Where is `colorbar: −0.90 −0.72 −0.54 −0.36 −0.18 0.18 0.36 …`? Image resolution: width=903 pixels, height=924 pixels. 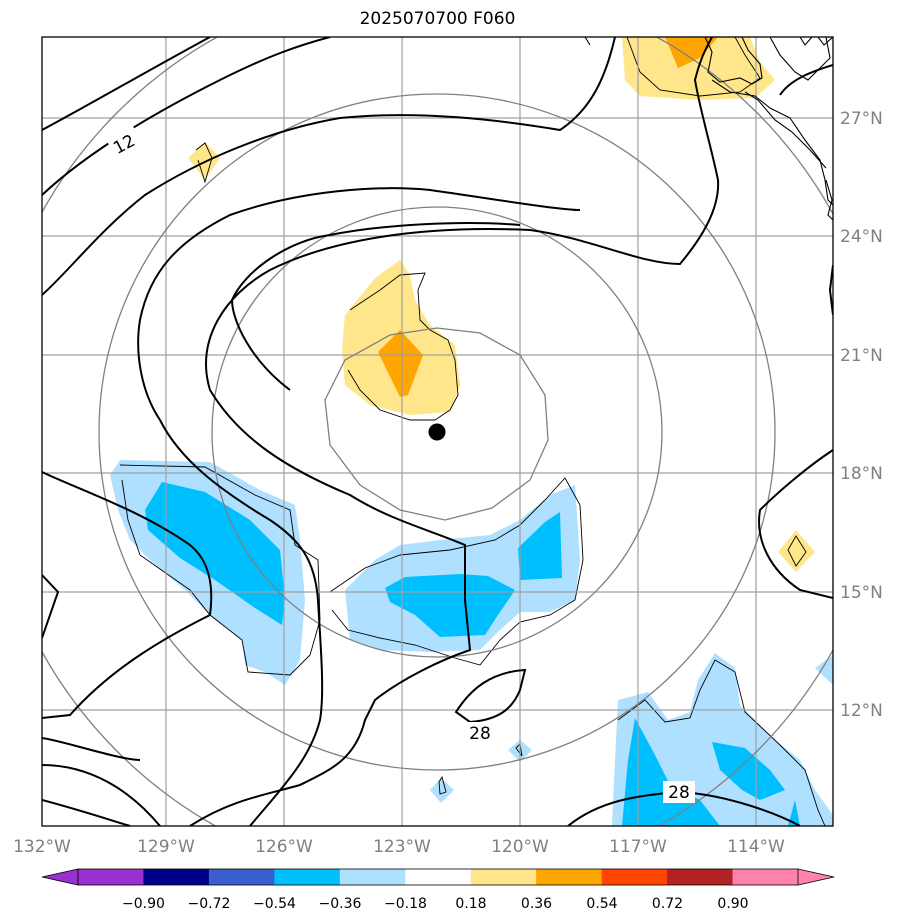 colorbar: −0.90 −0.72 −0.54 −0.36 −0.18 0.18 0.36 … is located at coordinates (438, 890).